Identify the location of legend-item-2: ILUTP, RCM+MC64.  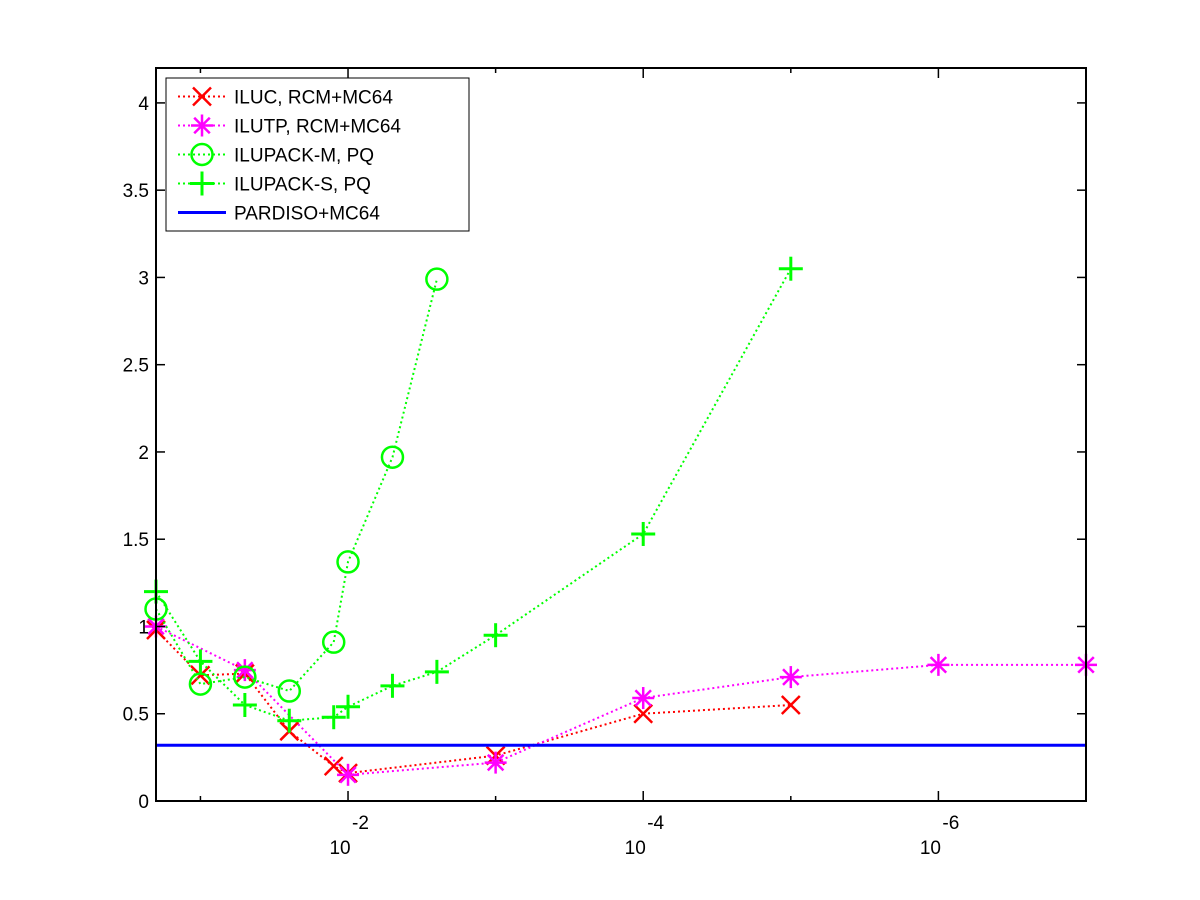
(289, 126).